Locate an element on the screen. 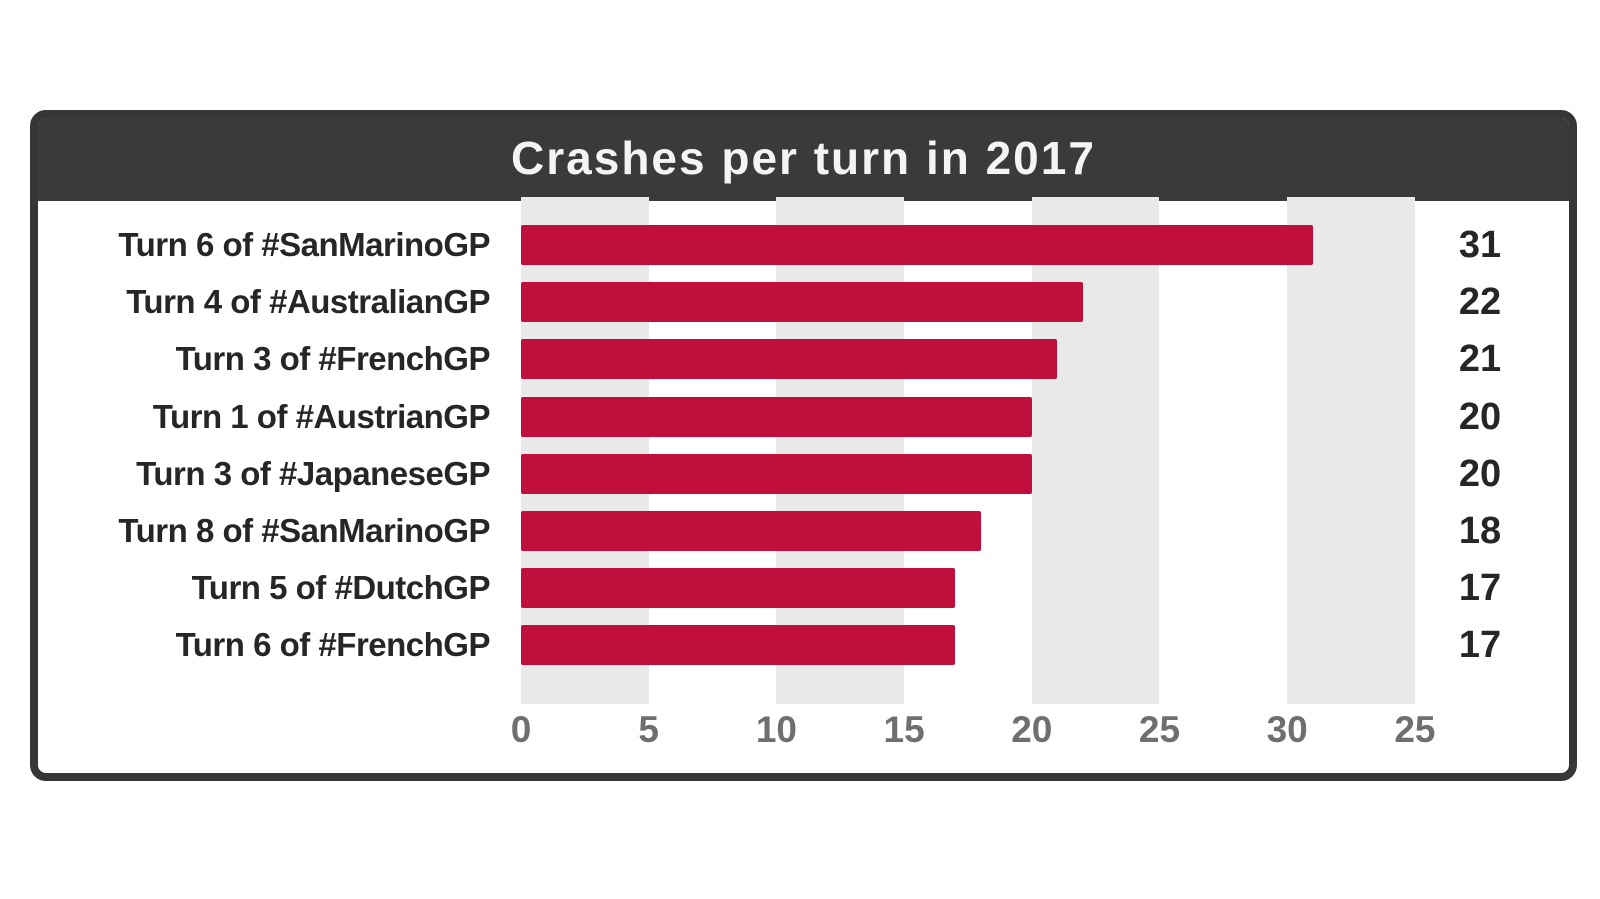 This screenshot has height=899, width=1600. x-axis-tick-label: 30 is located at coordinates (1287, 729).